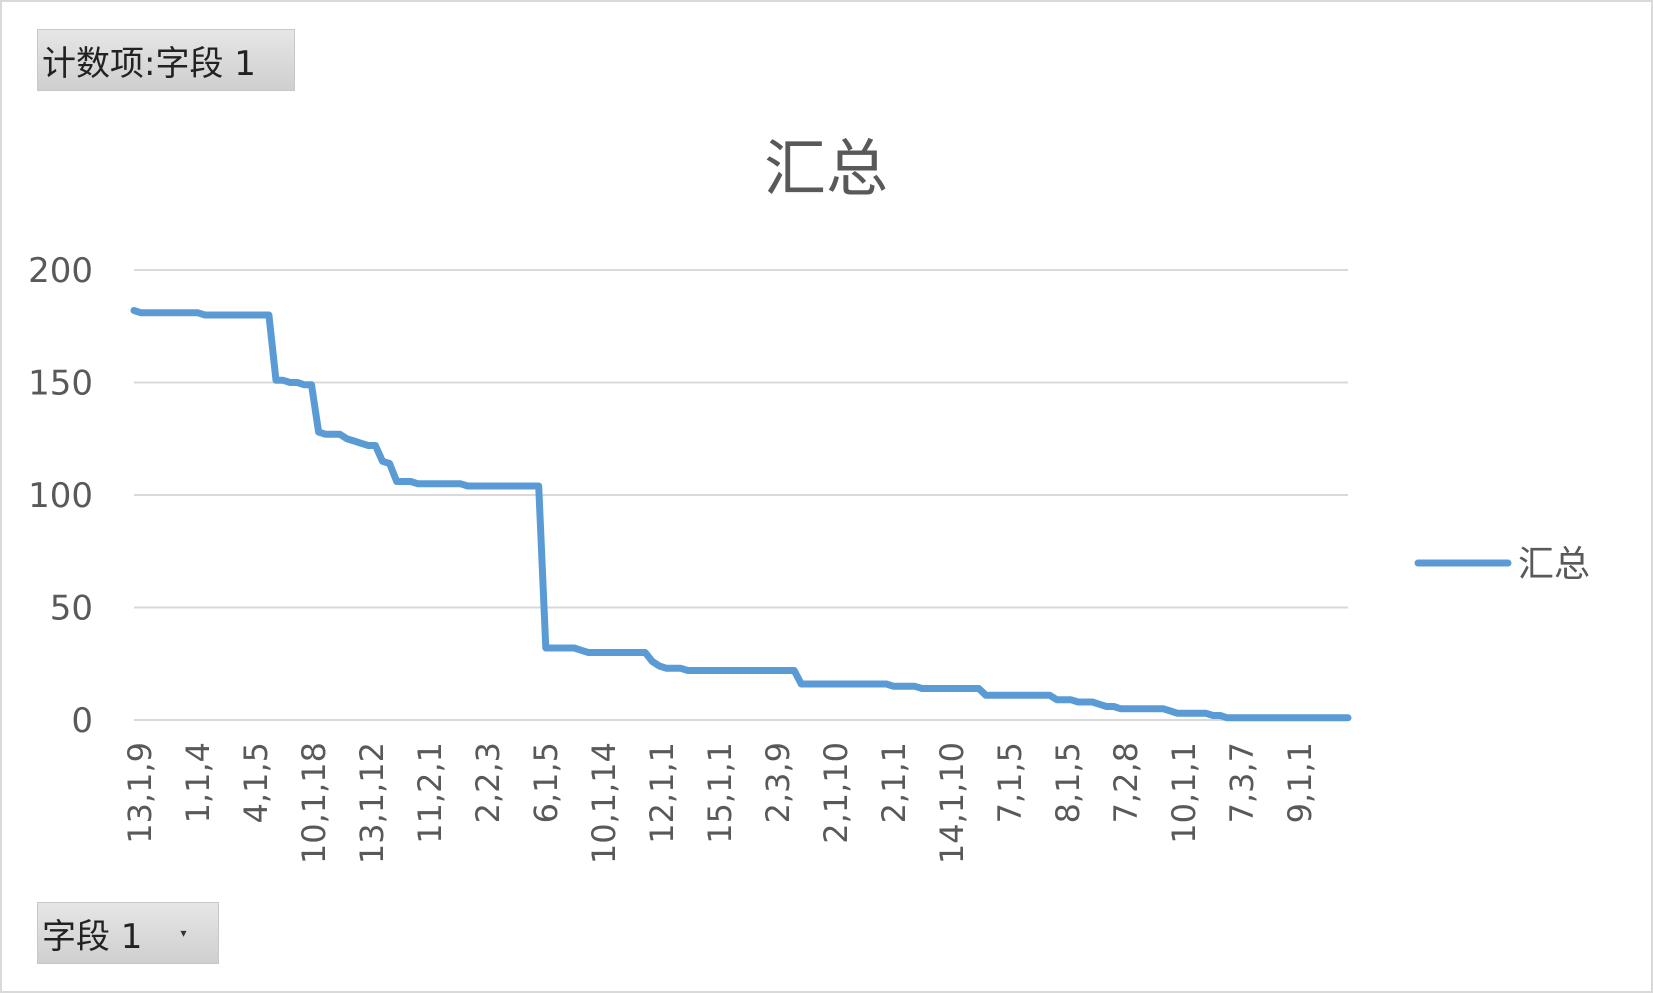 The height and width of the screenshot is (993, 1653). I want to click on values-field-label: 计数项:字段 1, so click(149, 63).